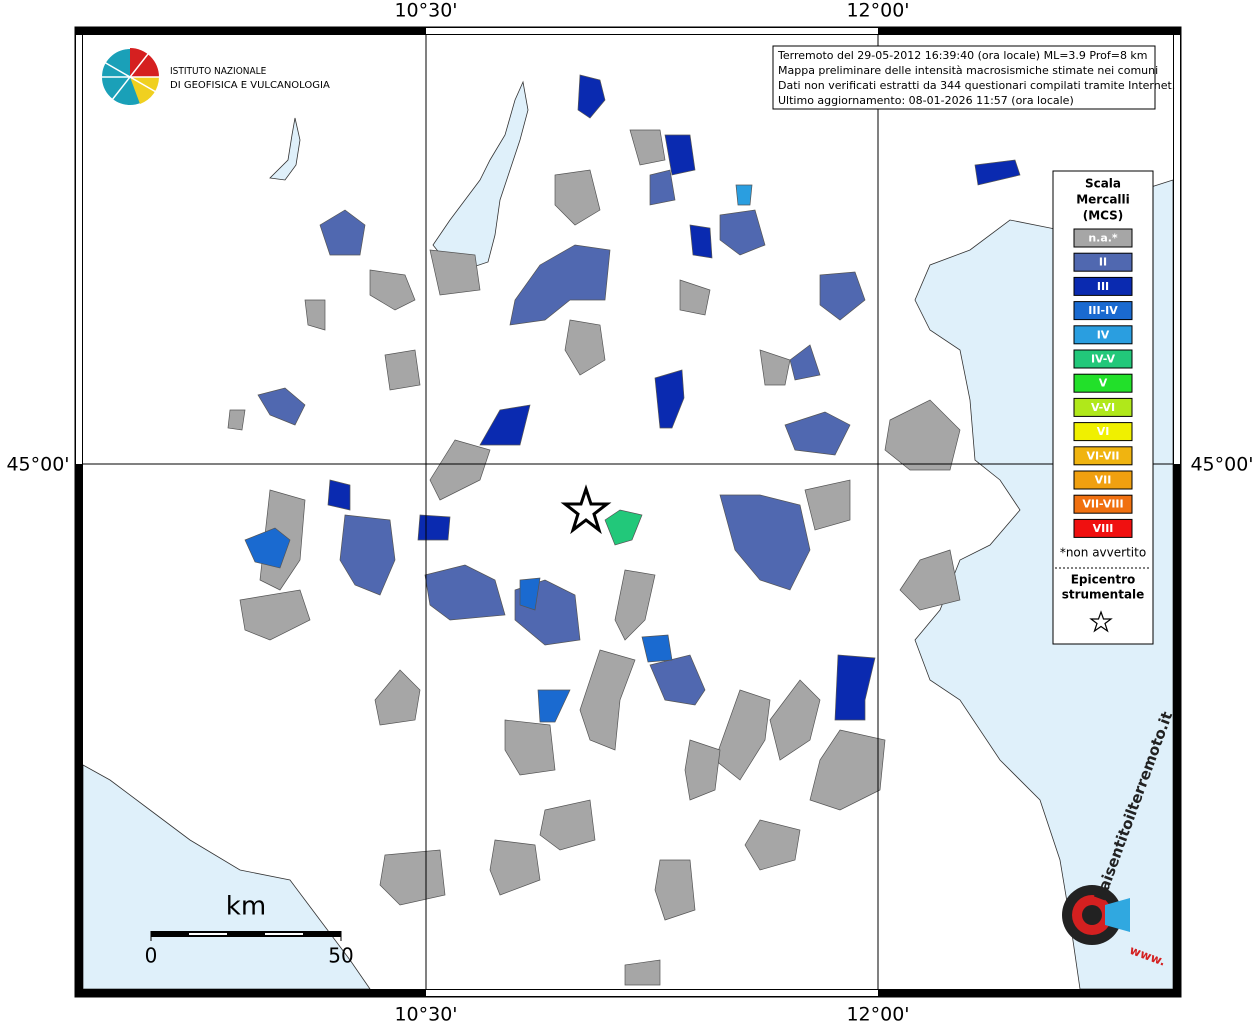  I want to click on scale-label: 0, so click(151, 956).